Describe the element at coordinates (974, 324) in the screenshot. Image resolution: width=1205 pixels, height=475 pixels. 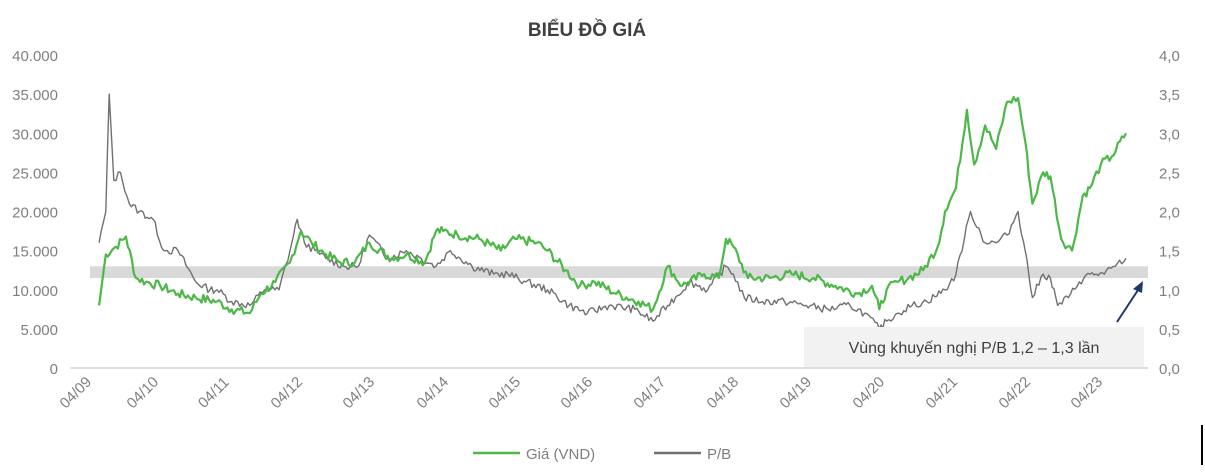
I see `annotation: Vùng khuyến nghị P/B 1,2 – 1,3 lần` at that location.